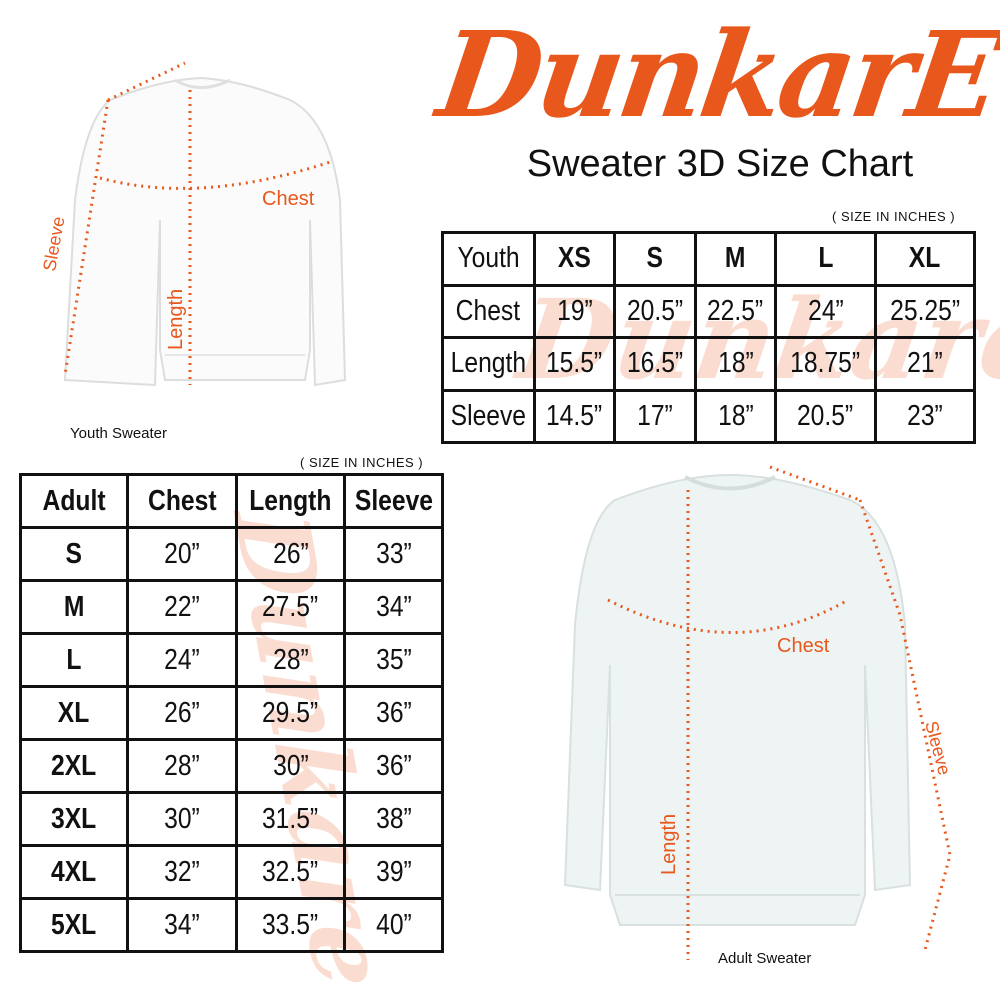 The width and height of the screenshot is (1000, 1000). Describe the element at coordinates (74, 606) in the screenshot. I see `row-label: M` at that location.